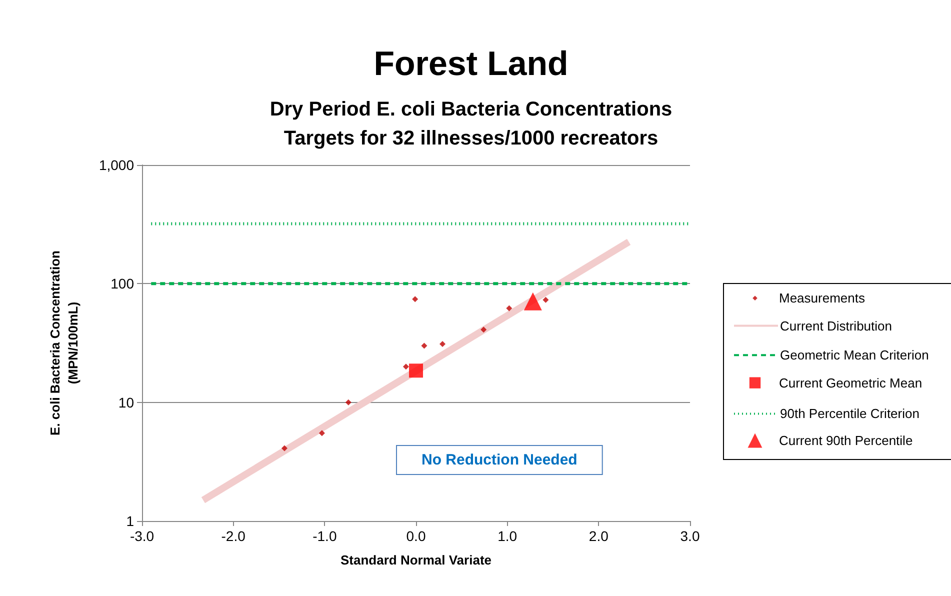 The image size is (951, 596). Describe the element at coordinates (822, 298) in the screenshot. I see `legend-label: Measurements` at that location.